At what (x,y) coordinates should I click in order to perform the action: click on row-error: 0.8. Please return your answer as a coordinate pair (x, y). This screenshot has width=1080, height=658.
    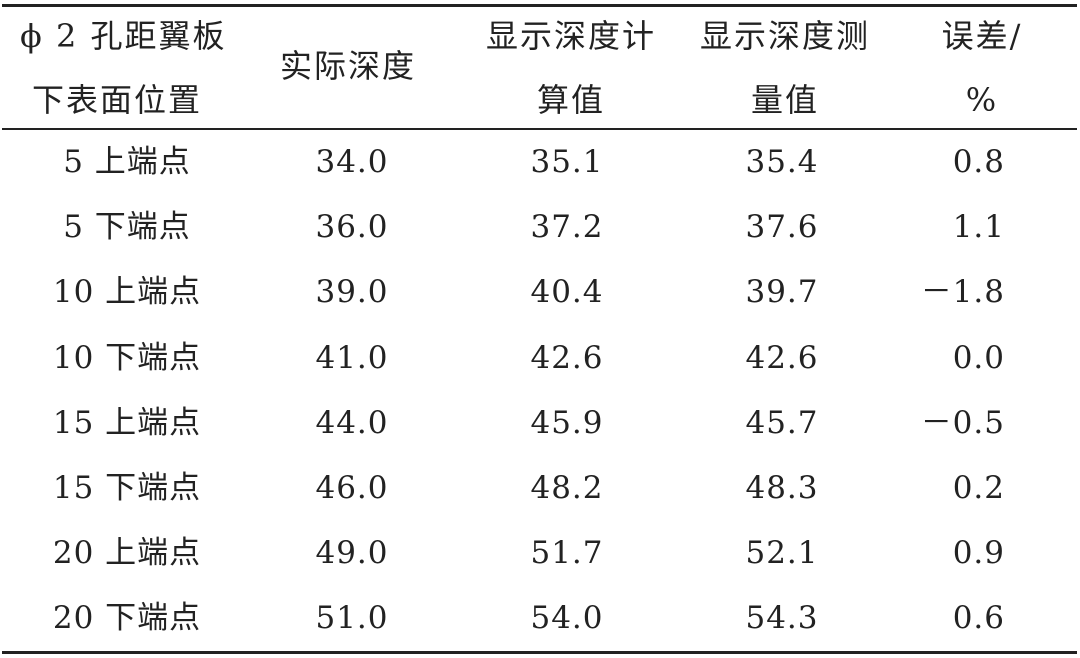
    Looking at the image, I should click on (978, 162).